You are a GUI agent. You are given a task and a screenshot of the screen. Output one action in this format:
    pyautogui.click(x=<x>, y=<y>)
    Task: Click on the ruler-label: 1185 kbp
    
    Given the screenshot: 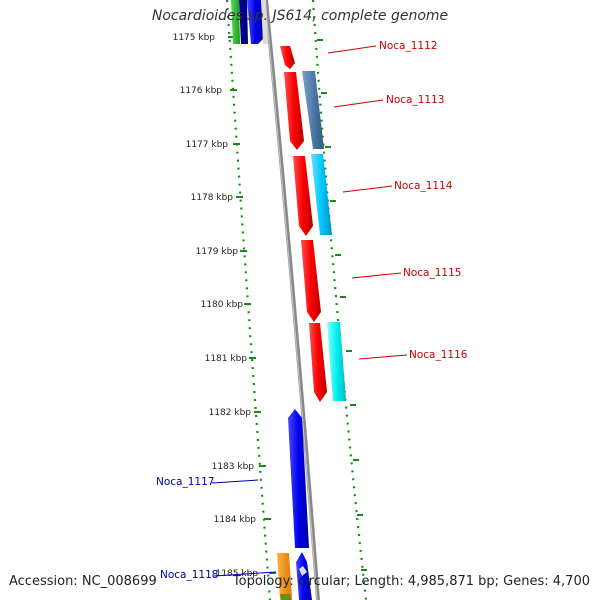 What is the action you would take?
    pyautogui.click(x=237, y=574)
    